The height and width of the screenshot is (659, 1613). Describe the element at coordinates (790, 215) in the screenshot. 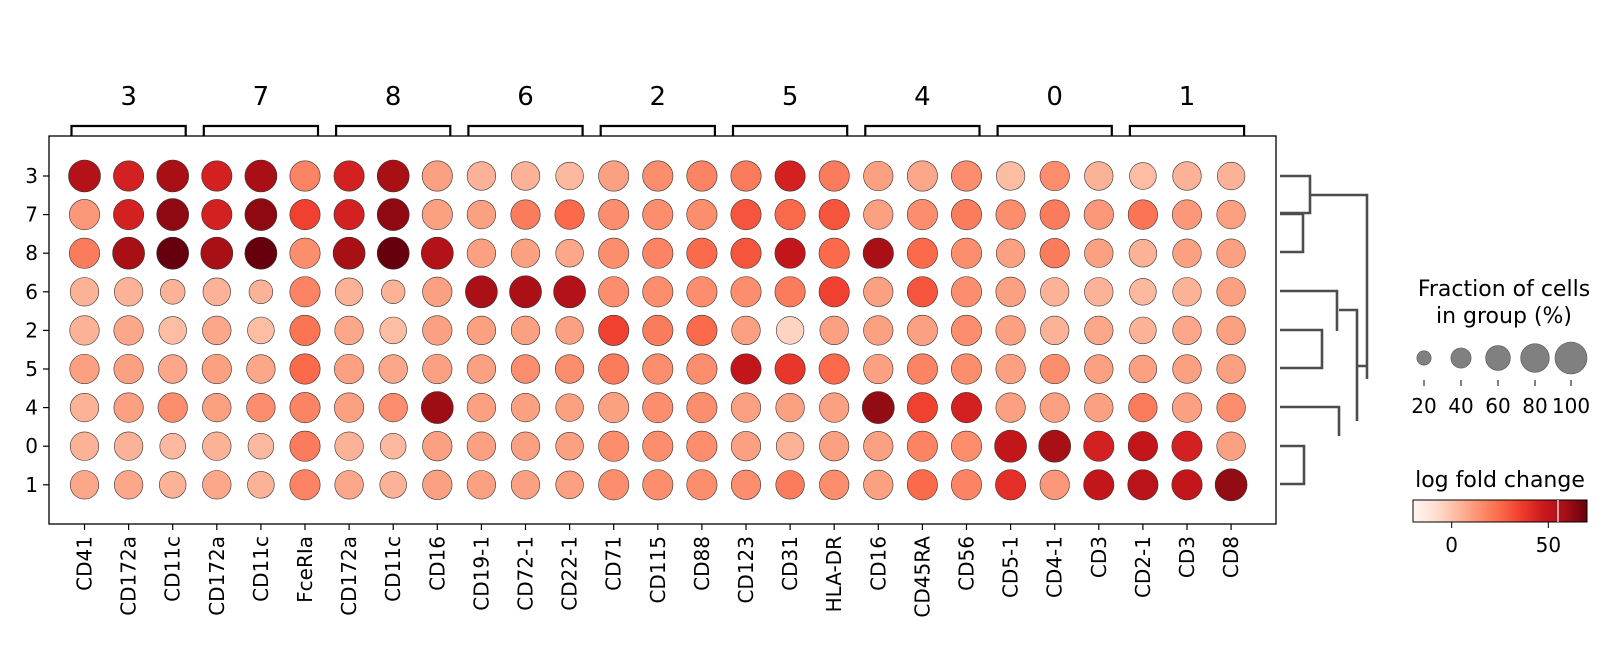

I see `dot-7-cd31` at that location.